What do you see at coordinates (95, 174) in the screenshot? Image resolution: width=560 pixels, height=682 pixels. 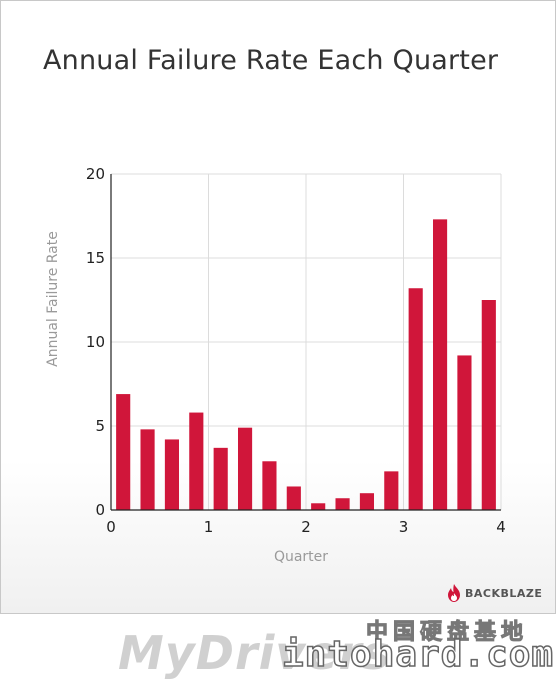 I see `y-tick-label: 20` at bounding box center [95, 174].